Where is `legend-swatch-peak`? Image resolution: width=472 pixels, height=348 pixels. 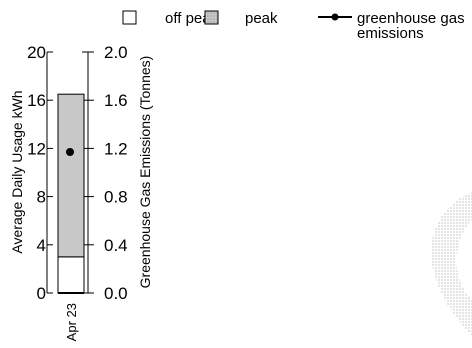
legend-swatch-peak is located at coordinates (211, 17).